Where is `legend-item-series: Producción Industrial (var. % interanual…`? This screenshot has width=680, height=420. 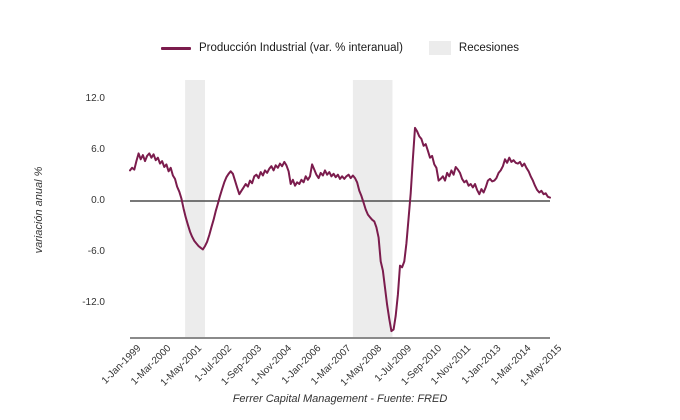
legend-item-series: Producción Industrial (var. % interanual… is located at coordinates (282, 48).